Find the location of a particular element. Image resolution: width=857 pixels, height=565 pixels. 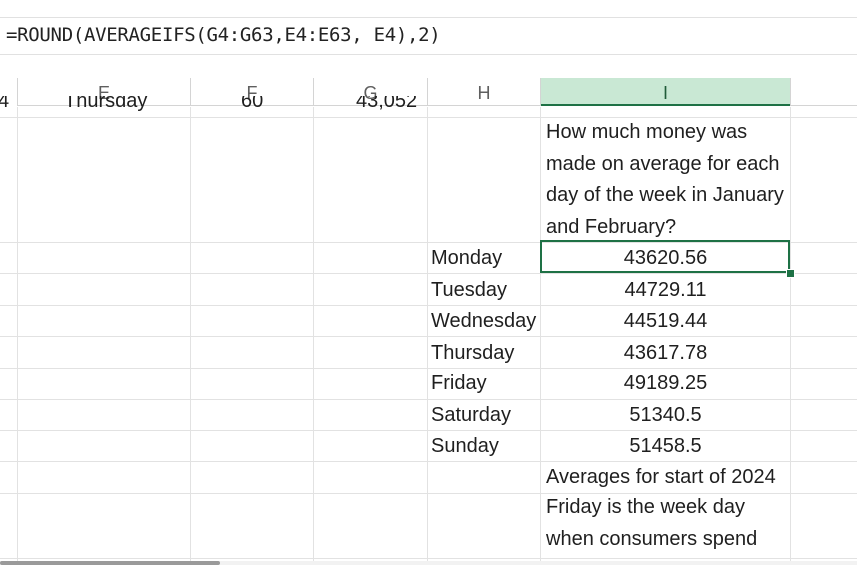

avg-value-wednesday: 44519.44 is located at coordinates (665, 321).